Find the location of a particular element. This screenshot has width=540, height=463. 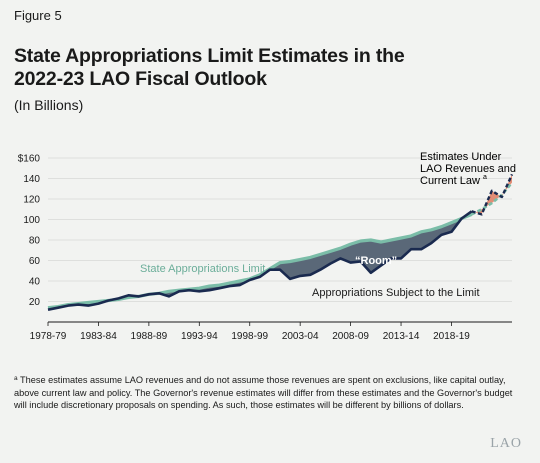

estimates-label-line-3: Current Law is located at coordinates (450, 181).